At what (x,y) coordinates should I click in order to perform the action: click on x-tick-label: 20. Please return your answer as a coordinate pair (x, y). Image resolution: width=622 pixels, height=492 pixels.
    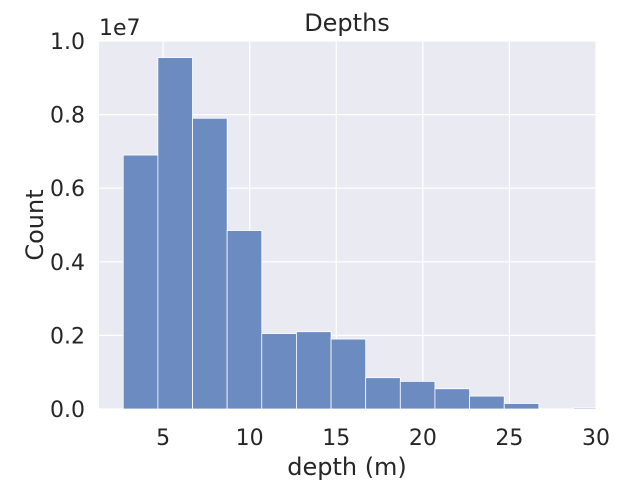
    Looking at the image, I should click on (423, 438).